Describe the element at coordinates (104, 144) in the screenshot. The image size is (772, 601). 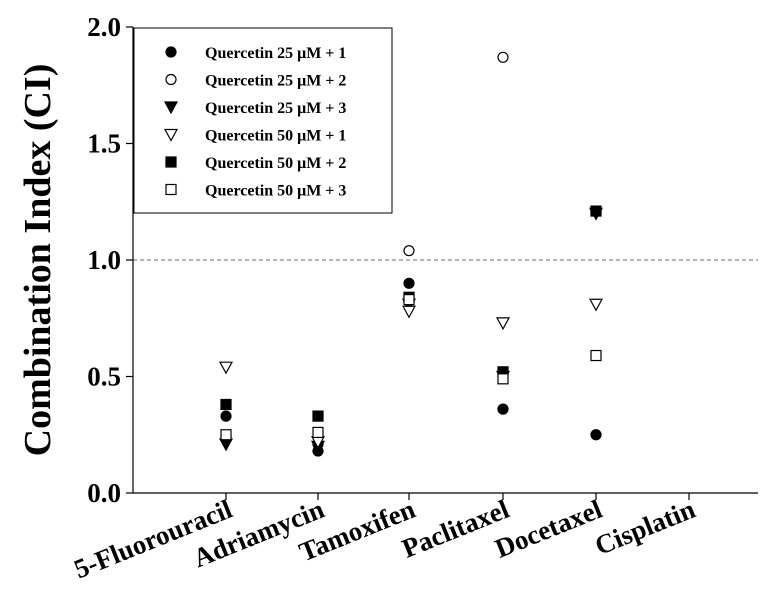
I see `y-tick-label: 1.5` at that location.